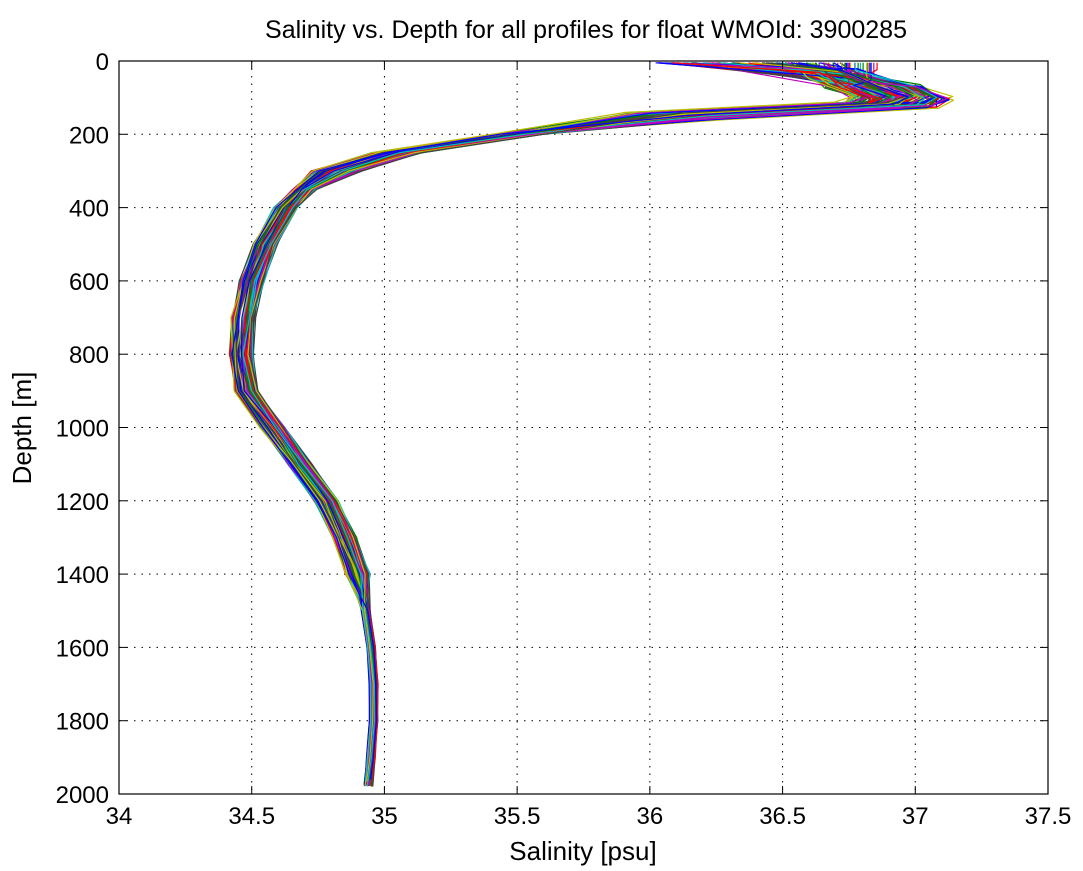 This screenshot has height=871, width=1083. Describe the element at coordinates (251, 816) in the screenshot. I see `x-tick-label: 34.5` at that location.